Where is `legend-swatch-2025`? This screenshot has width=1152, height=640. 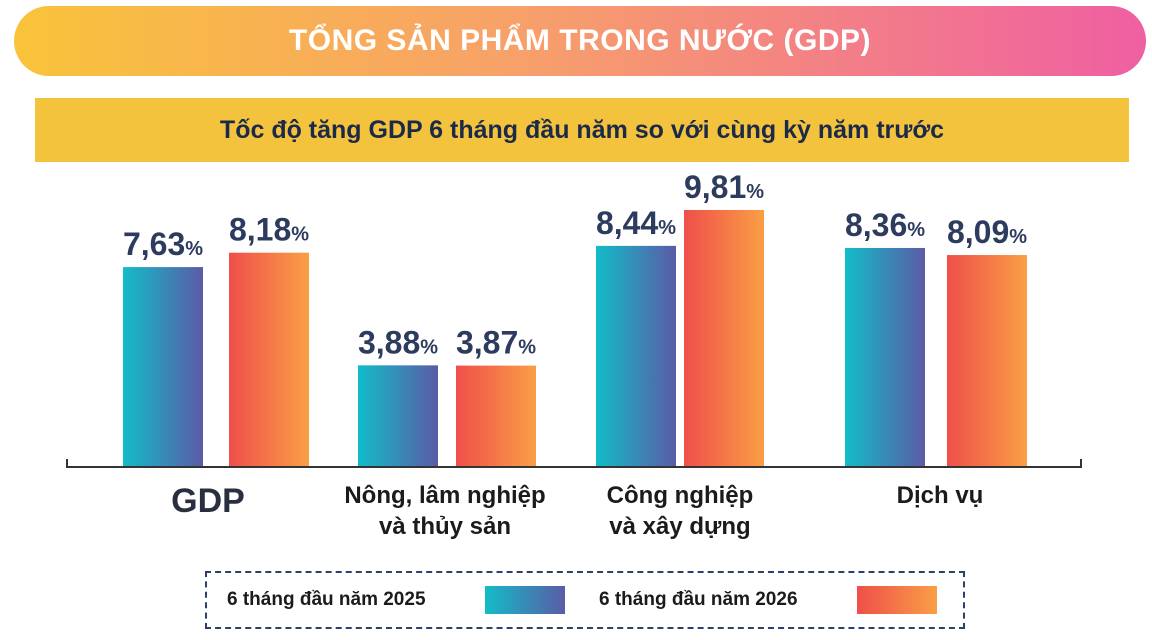
legend-swatch-2025 is located at coordinates (525, 600).